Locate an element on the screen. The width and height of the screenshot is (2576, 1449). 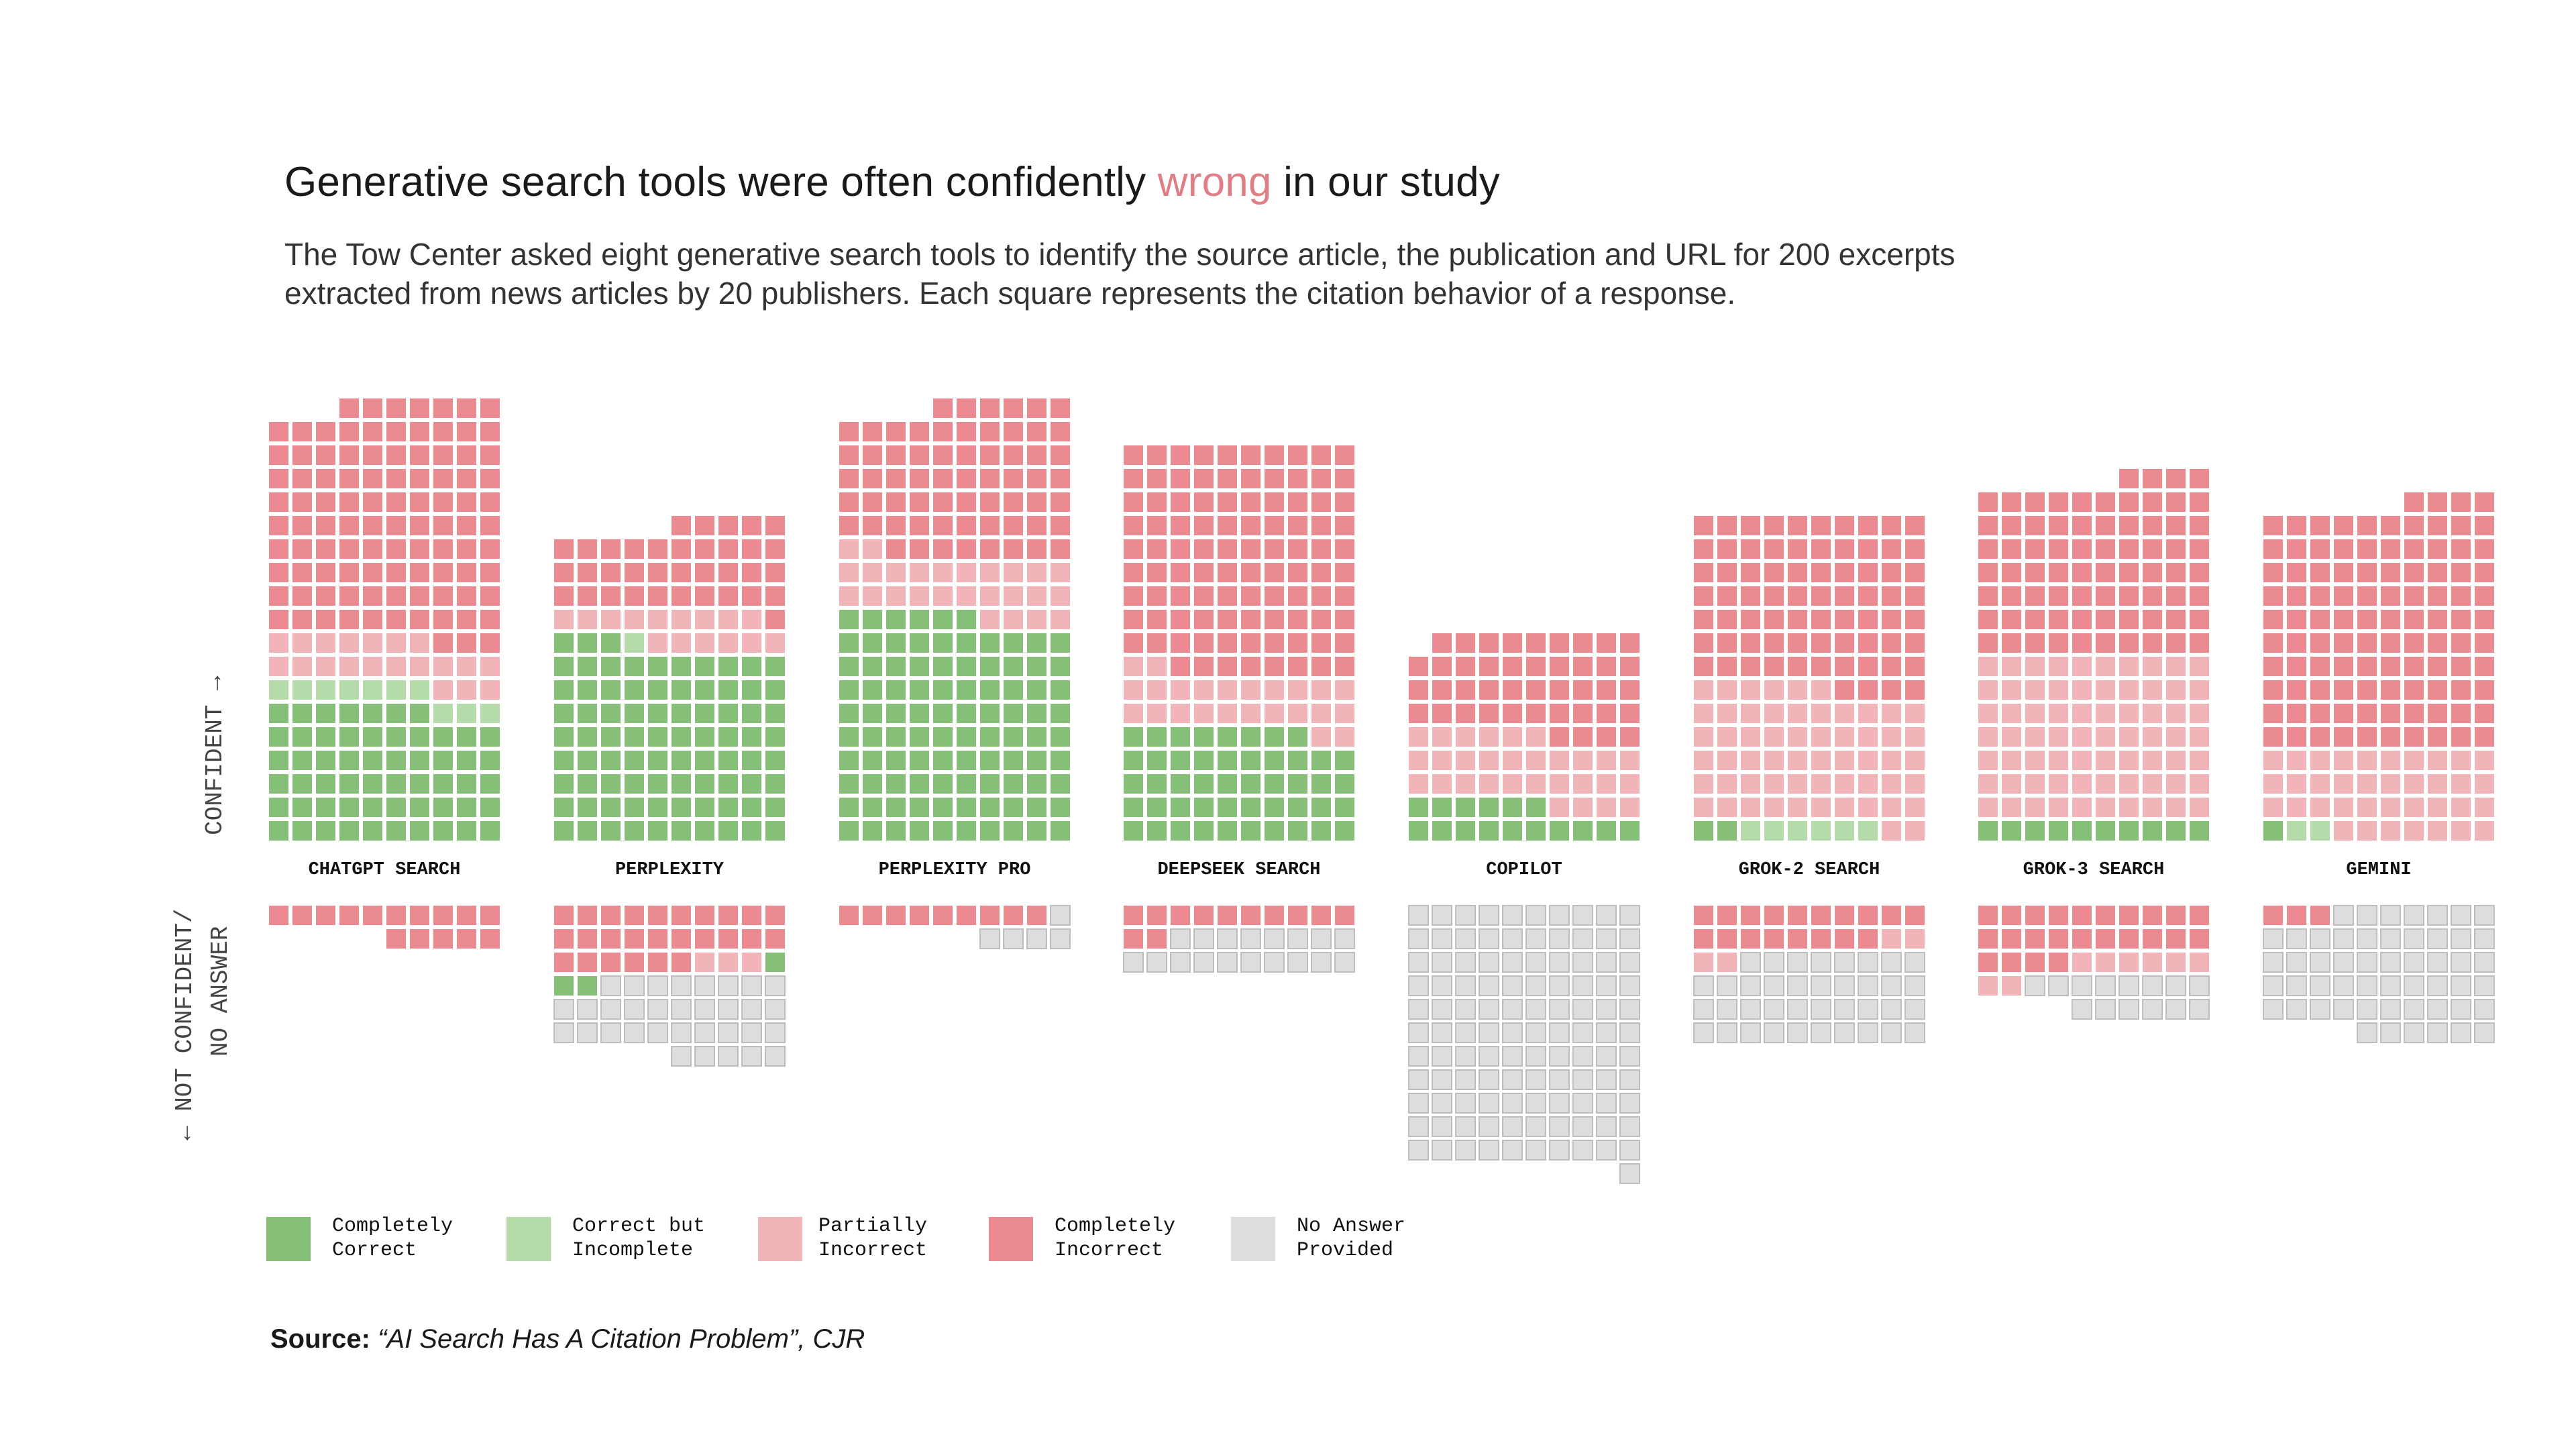
legend-swatch-completely-correct is located at coordinates (288, 1239).